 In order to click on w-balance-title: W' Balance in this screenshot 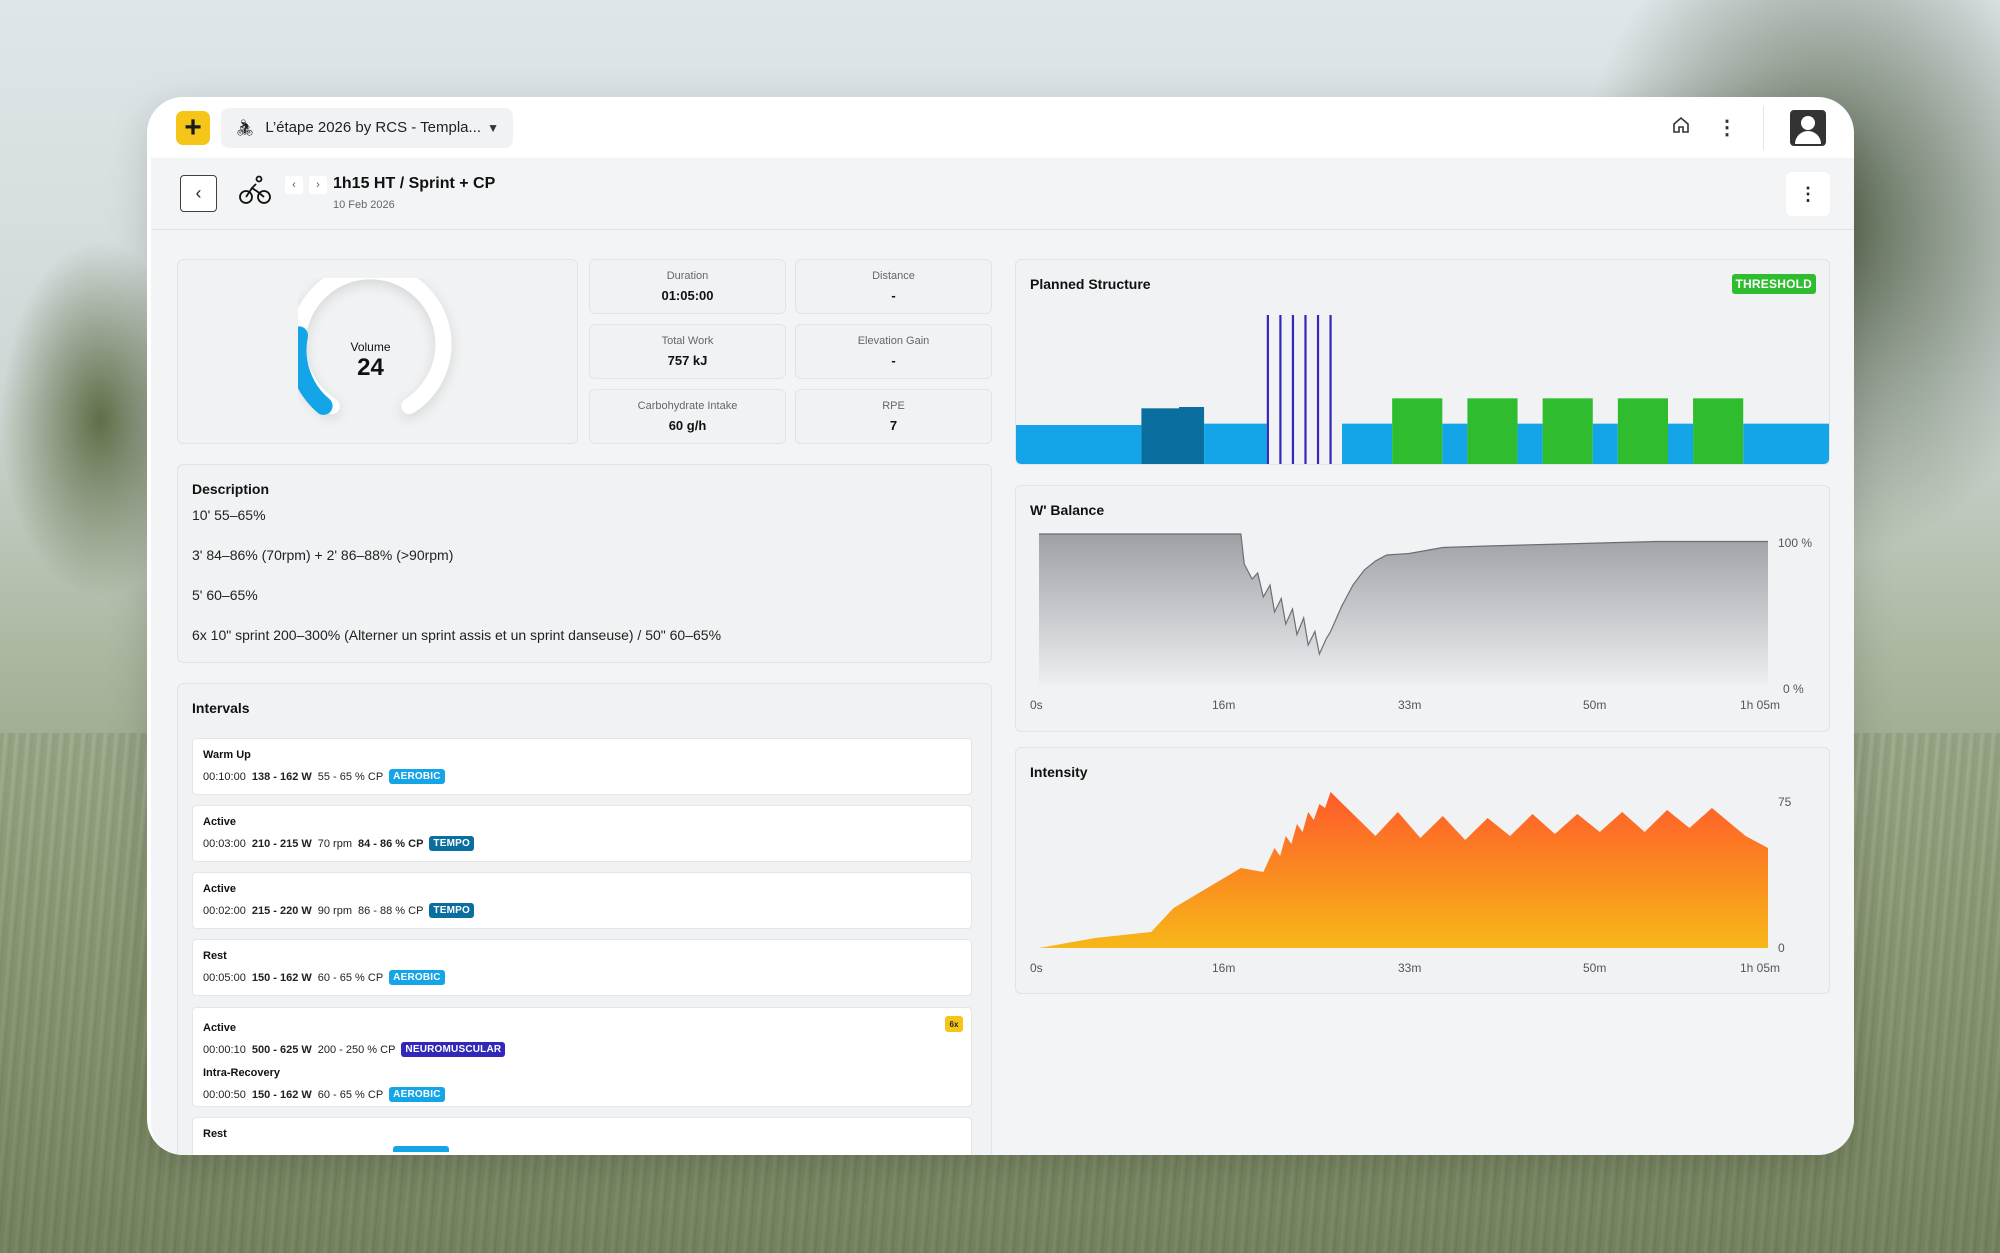, I will do `click(1067, 510)`.